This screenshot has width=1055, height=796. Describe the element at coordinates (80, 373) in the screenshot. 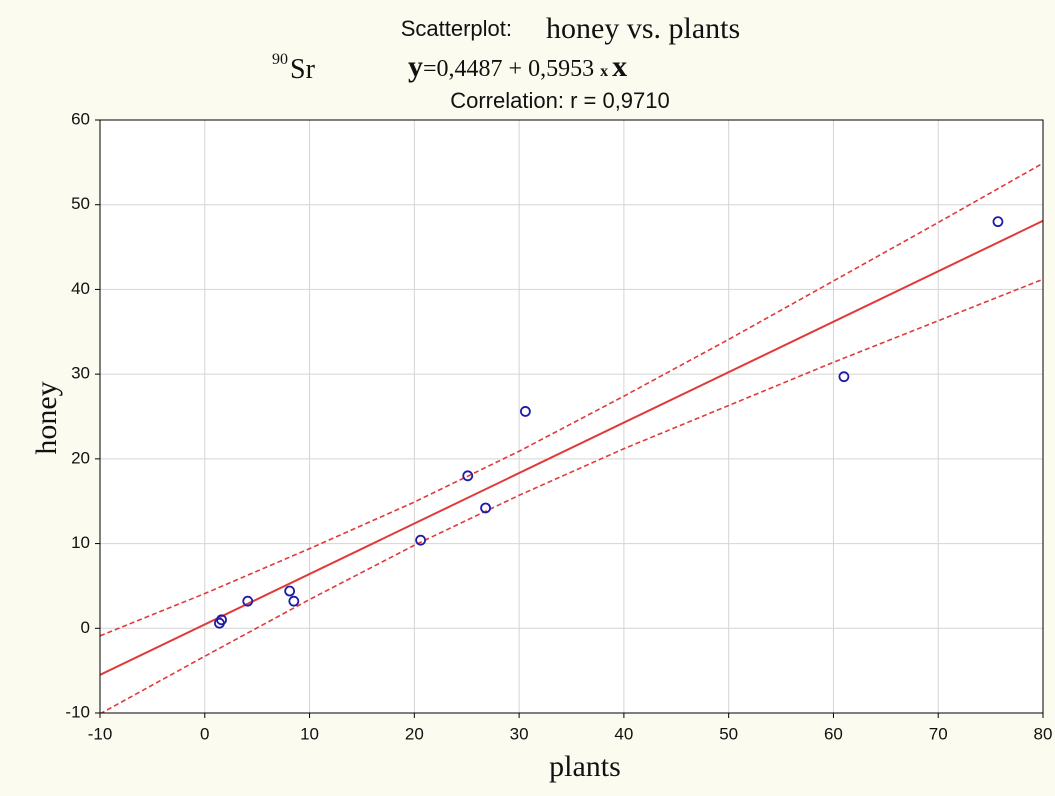

I see `y-tick-label: 30` at that location.